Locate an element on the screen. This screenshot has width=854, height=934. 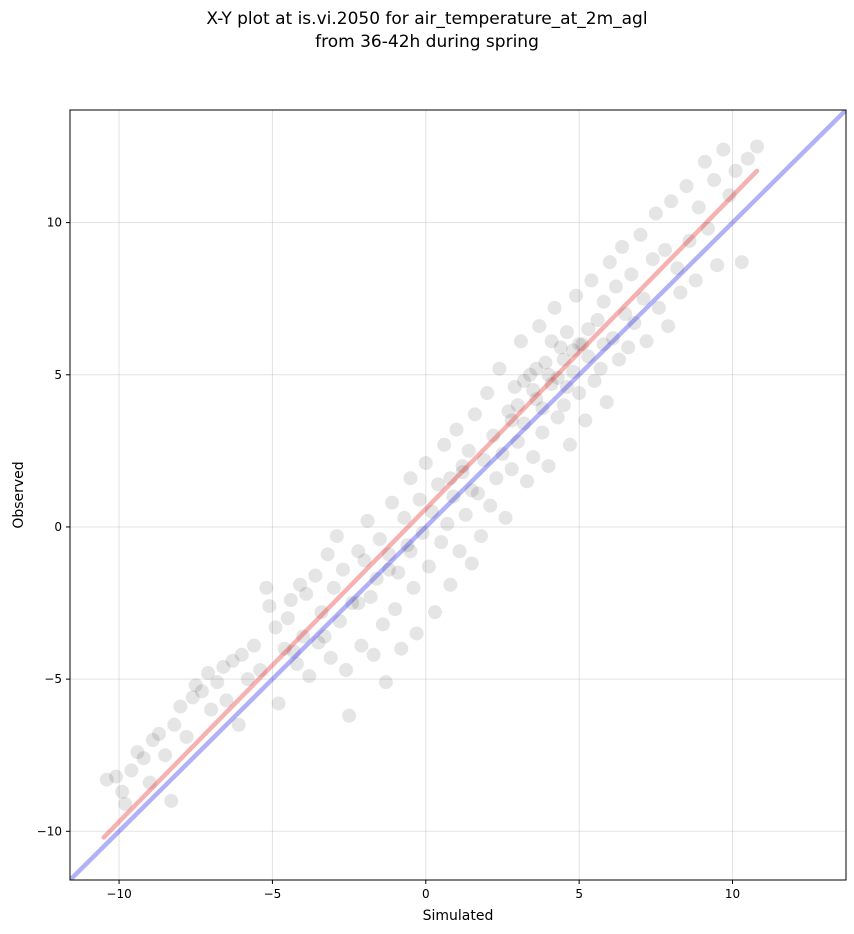
x-axis-label: Simulated is located at coordinates (458, 916).